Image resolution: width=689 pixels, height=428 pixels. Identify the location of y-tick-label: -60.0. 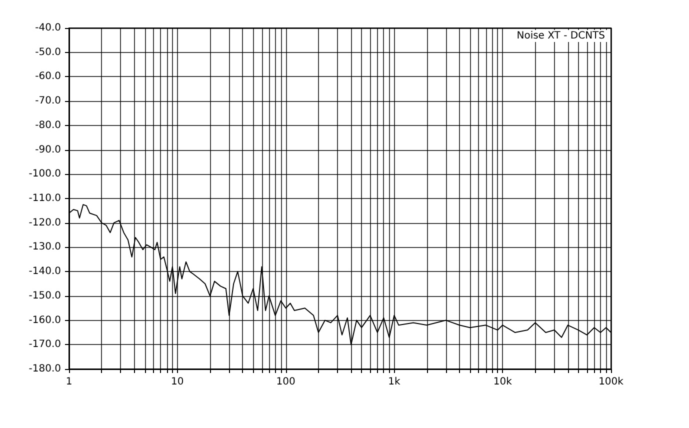
(48, 76).